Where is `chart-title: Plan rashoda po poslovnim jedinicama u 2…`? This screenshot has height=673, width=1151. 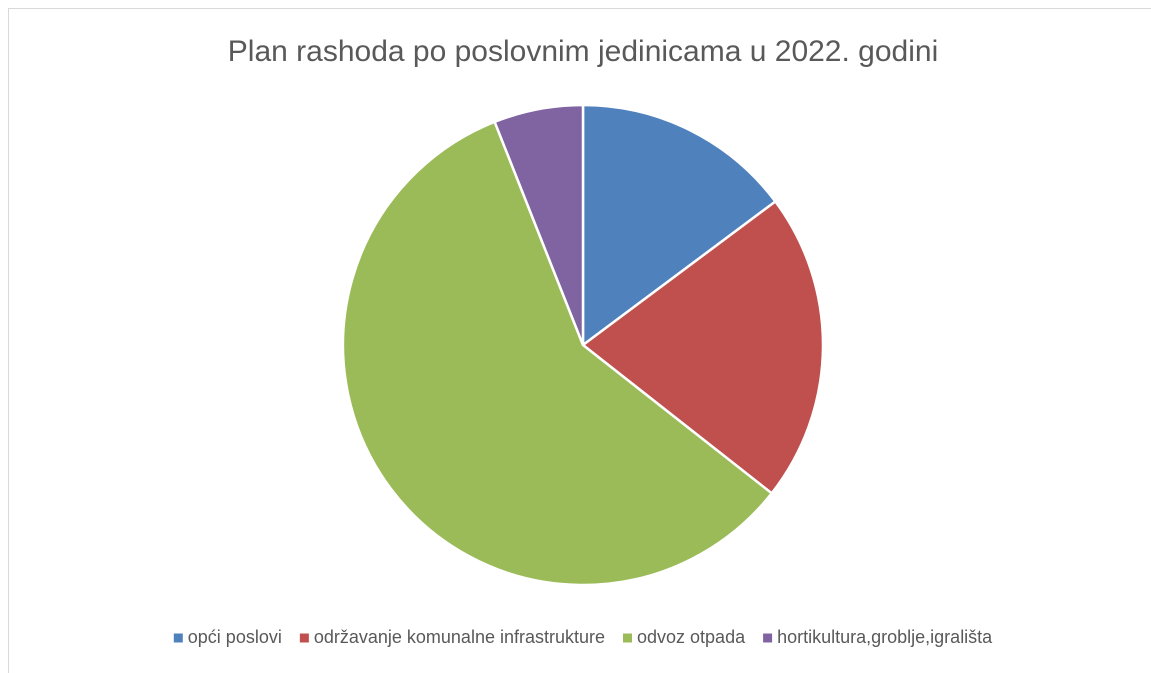 chart-title: Plan rashoda po poslovnim jedinicama u 2… is located at coordinates (583, 51).